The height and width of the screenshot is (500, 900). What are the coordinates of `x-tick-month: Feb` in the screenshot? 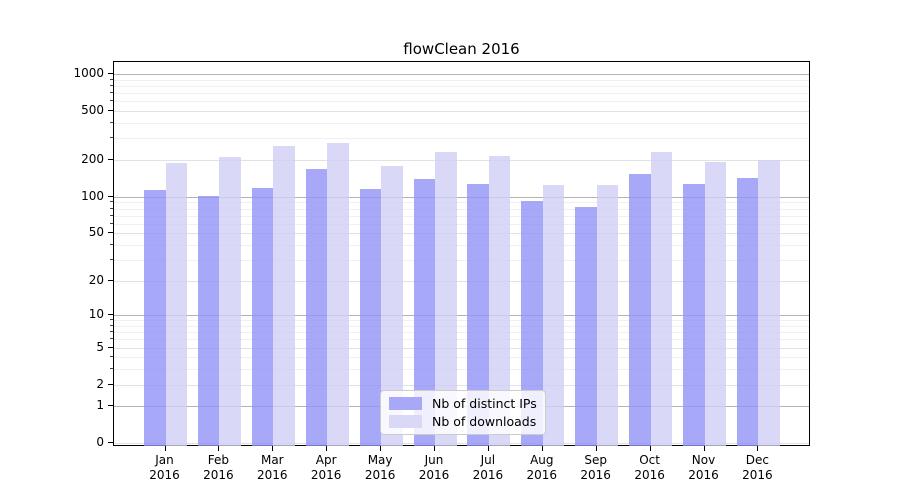 It's located at (218, 460).